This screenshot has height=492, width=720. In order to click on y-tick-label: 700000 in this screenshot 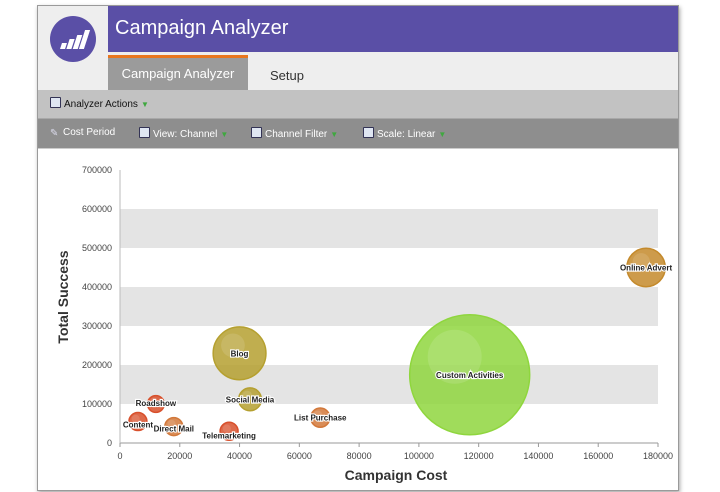, I will do `click(97, 170)`.